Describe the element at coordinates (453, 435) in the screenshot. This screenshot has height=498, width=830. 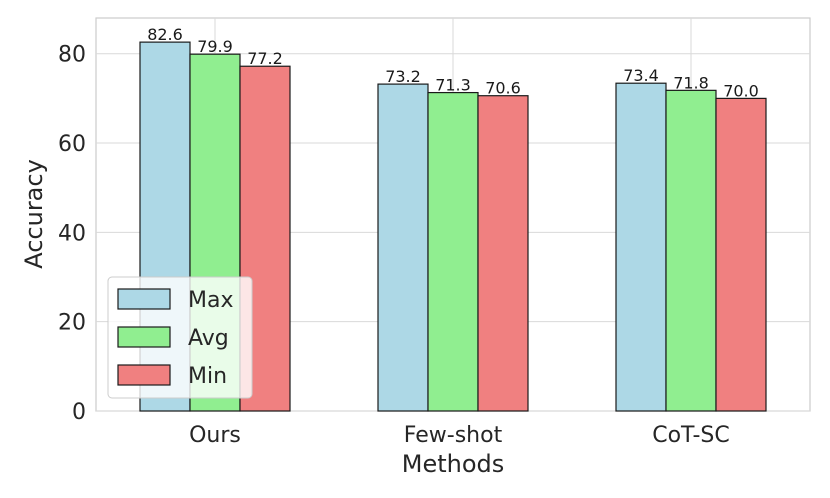
I see `x-tick-label: Few-shot` at that location.